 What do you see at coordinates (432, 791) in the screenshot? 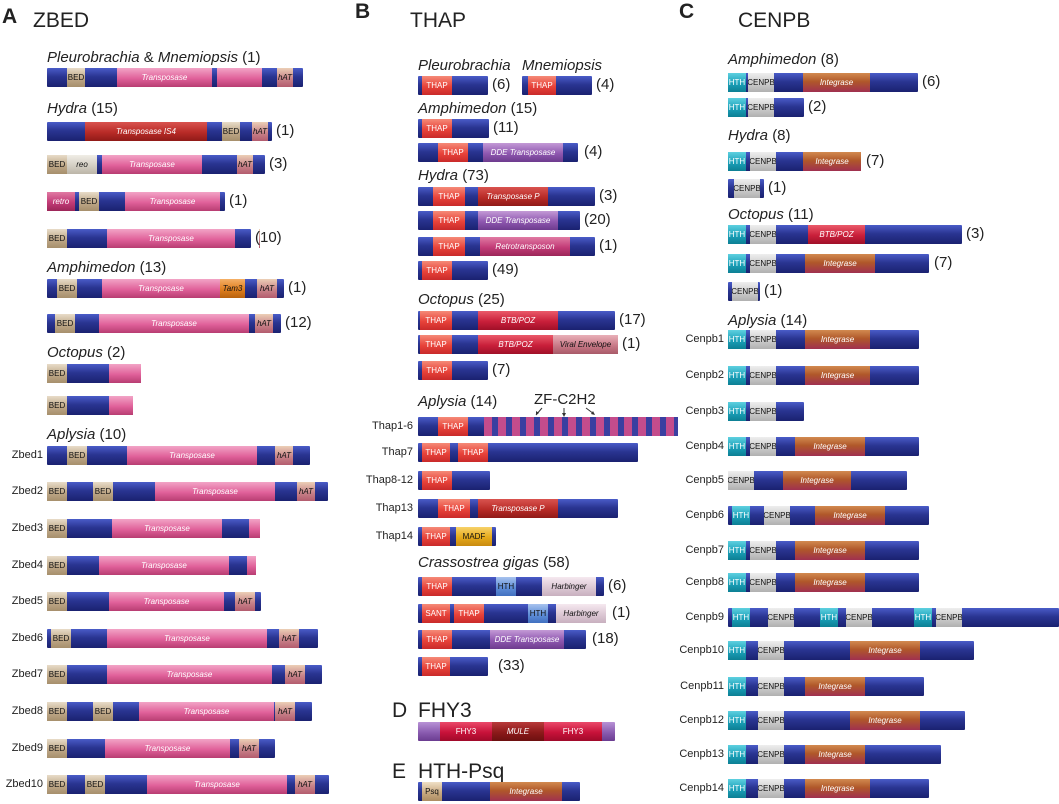
I see `psq-domain: Psq` at bounding box center [432, 791].